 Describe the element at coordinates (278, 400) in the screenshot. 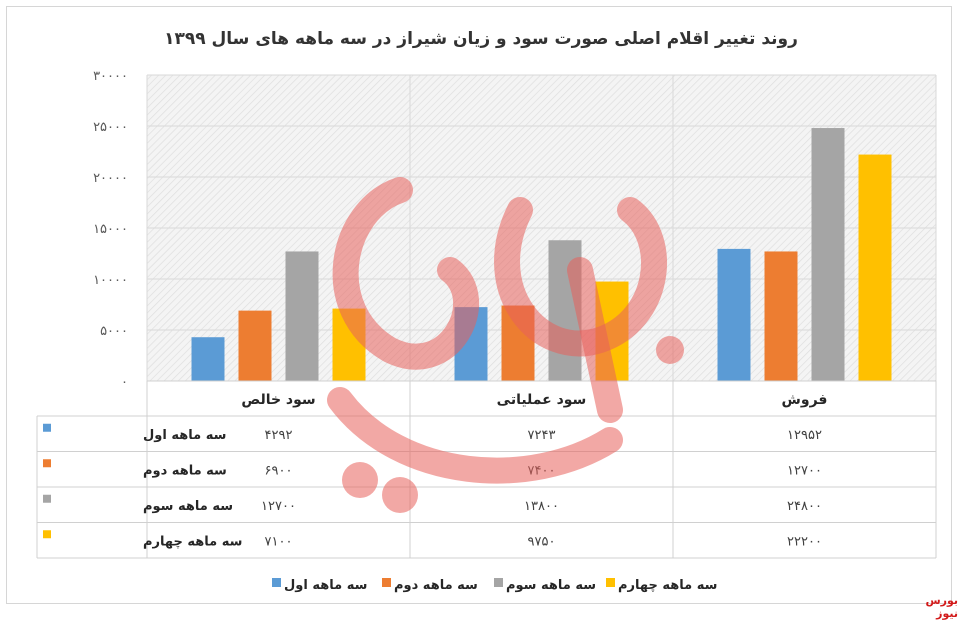

I see `x-tick-label: سود خالص` at that location.